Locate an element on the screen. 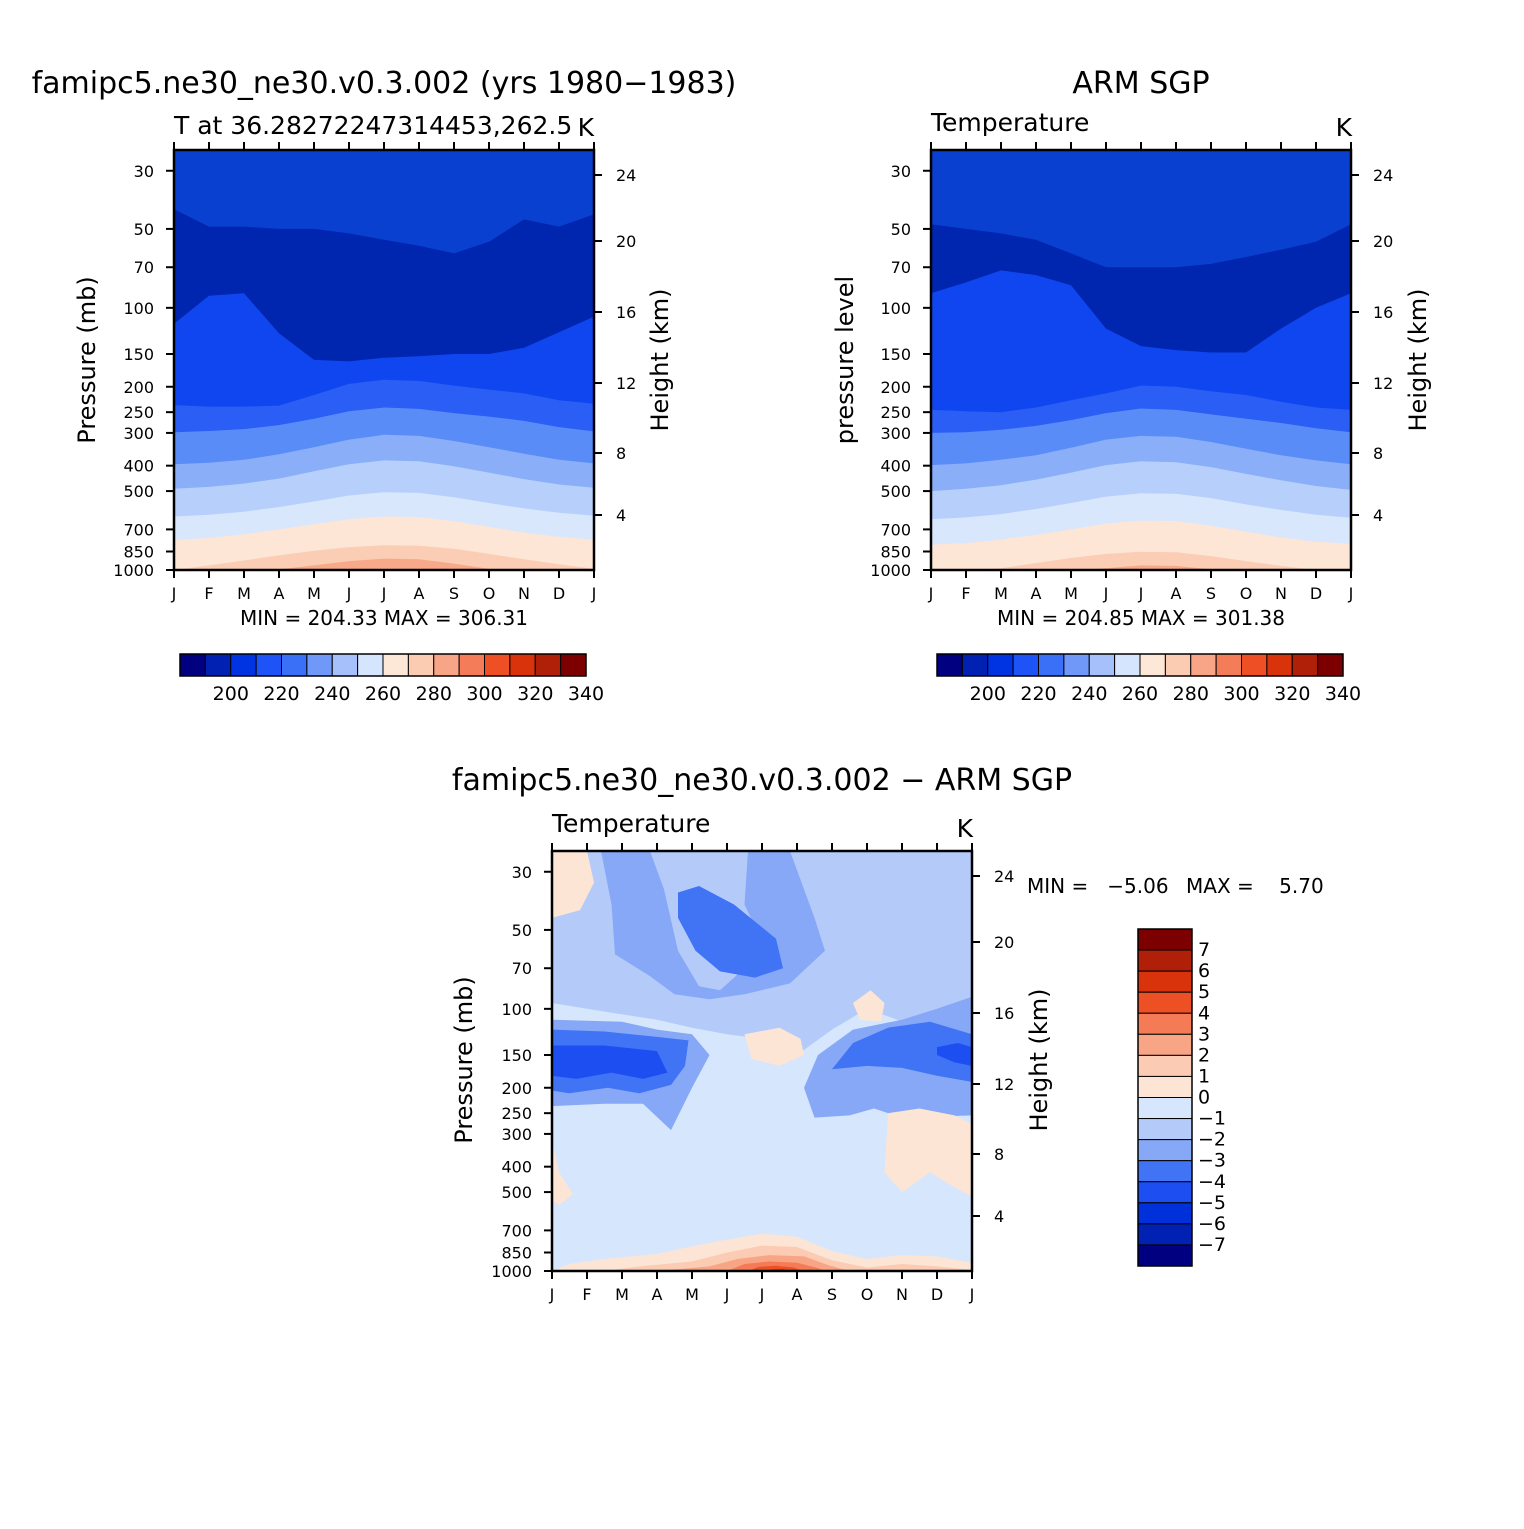  colorbar-label: −4 is located at coordinates (1212, 1182).